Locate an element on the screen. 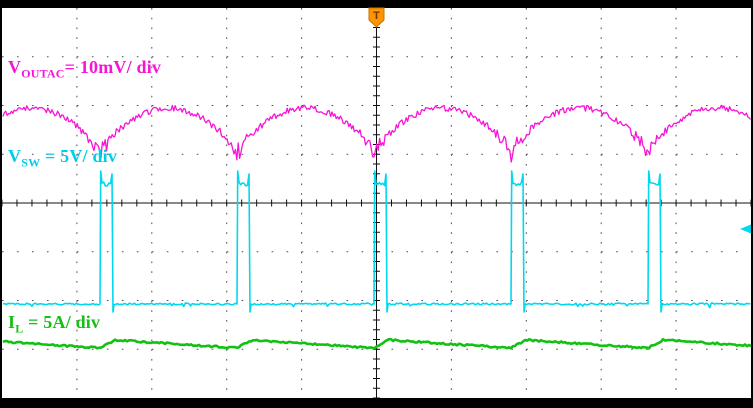  voutac-label: VOUTAC= 10mV/ div is located at coordinates (85, 69).